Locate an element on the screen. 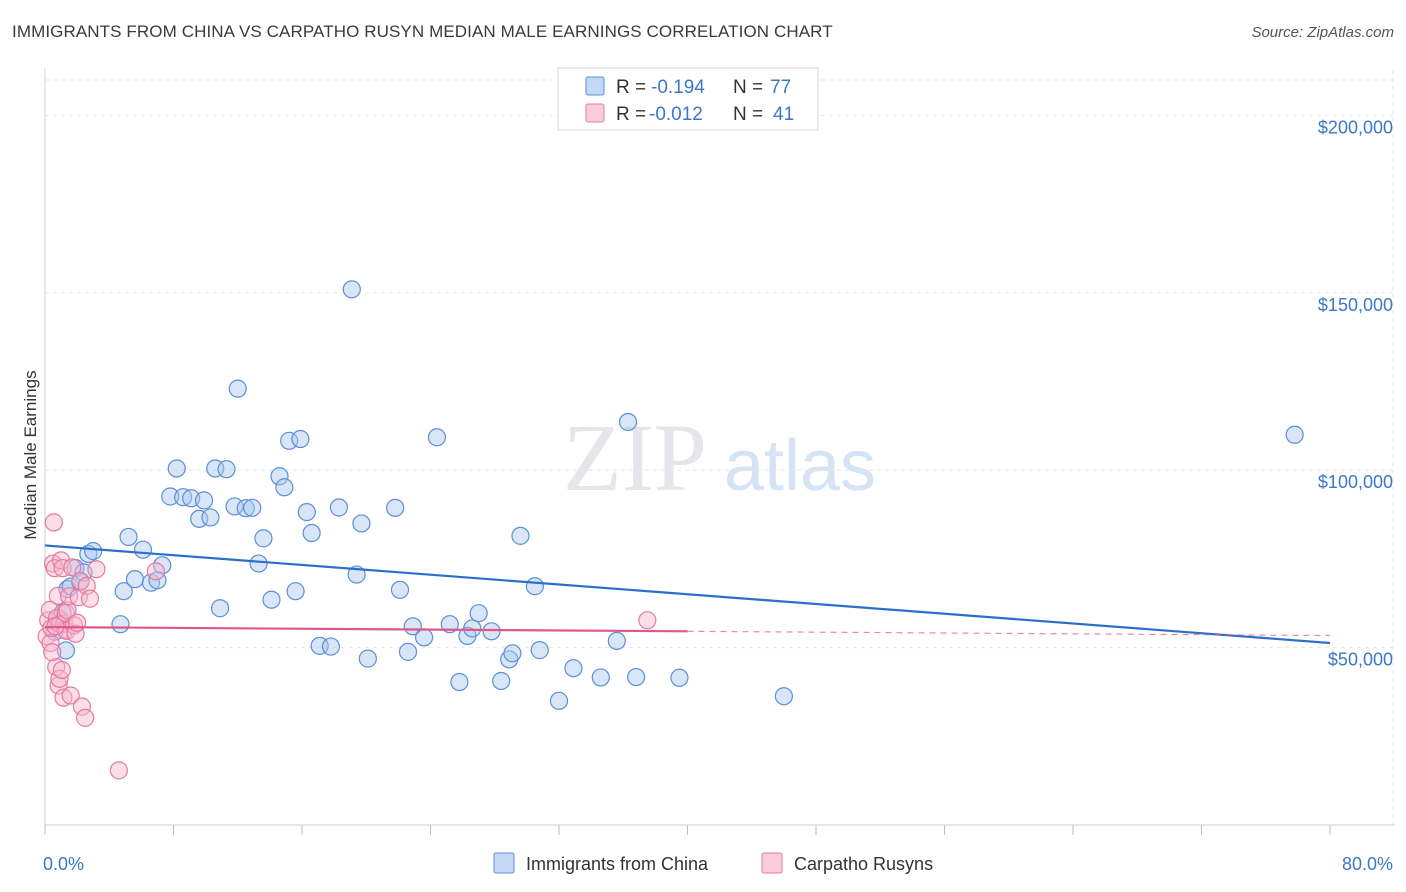 Image resolution: width=1406 pixels, height=892 pixels. legend-n-label-rusyn: N = is located at coordinates (748, 114).